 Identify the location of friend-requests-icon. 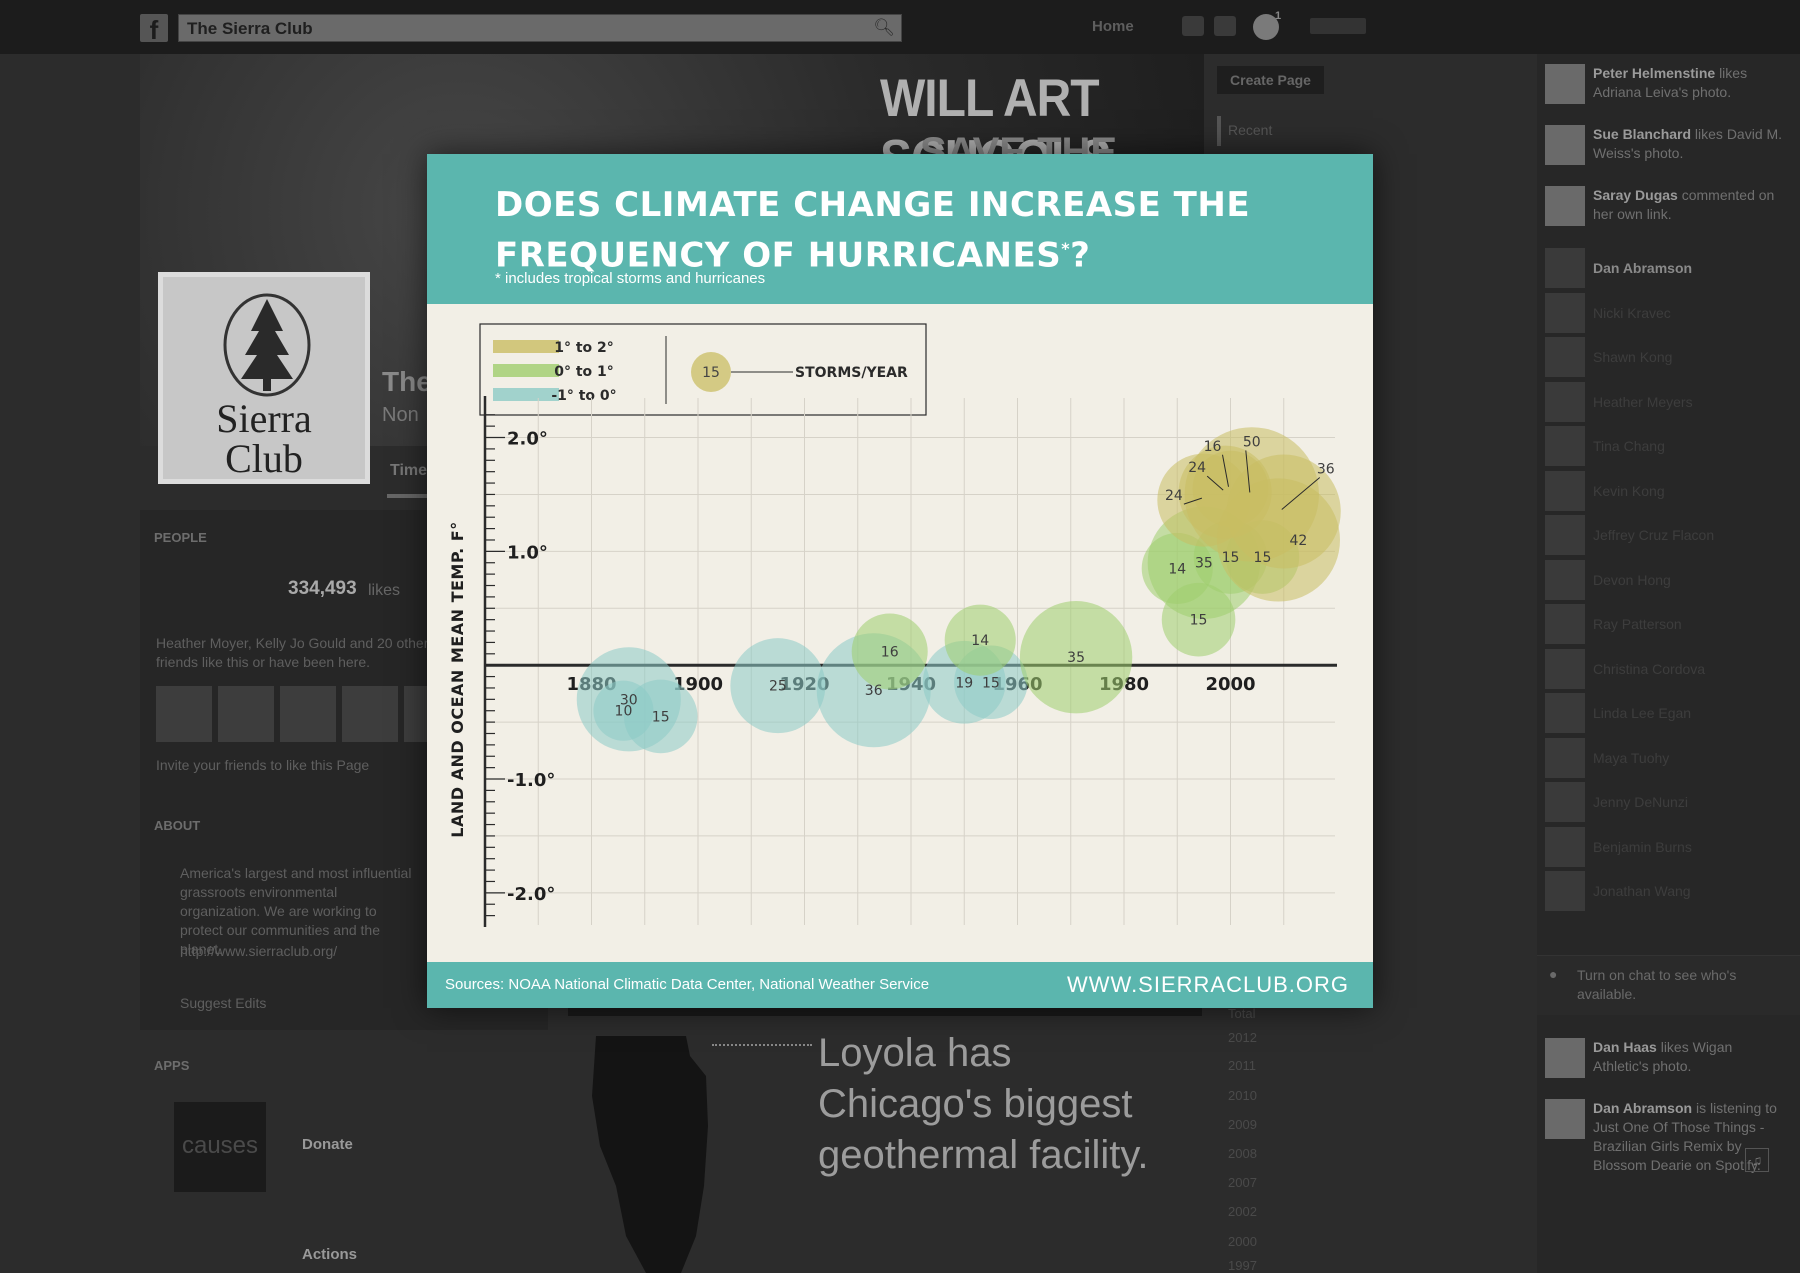
(1193, 26).